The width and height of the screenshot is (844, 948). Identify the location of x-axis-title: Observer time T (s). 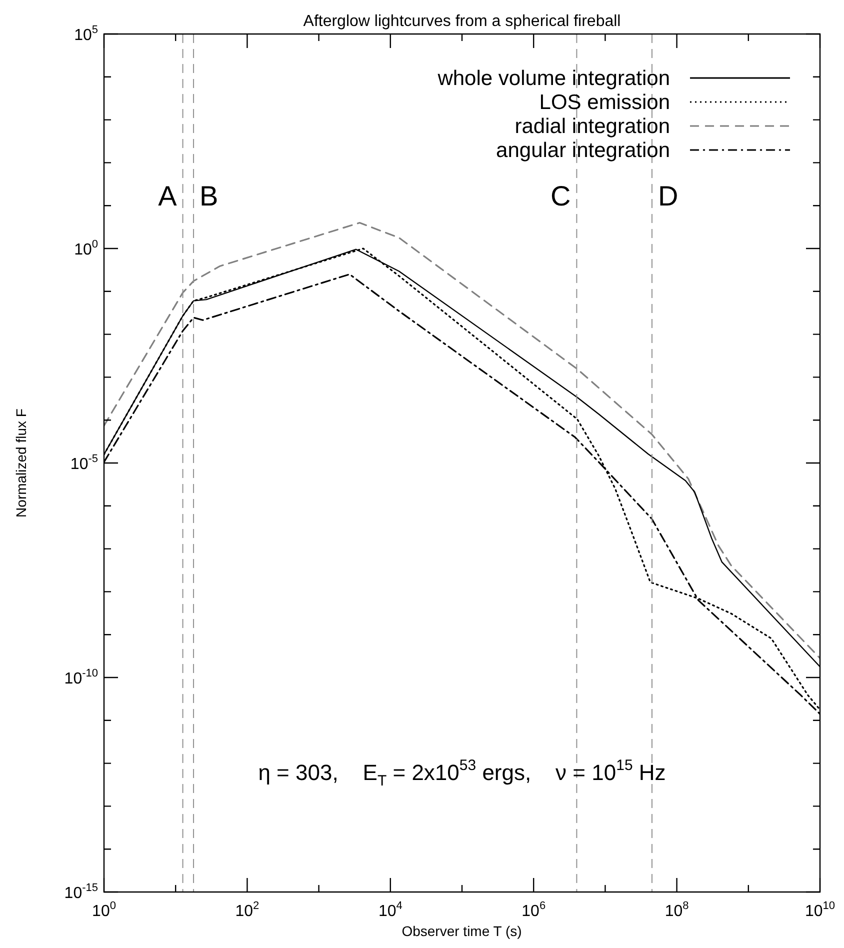
(462, 931).